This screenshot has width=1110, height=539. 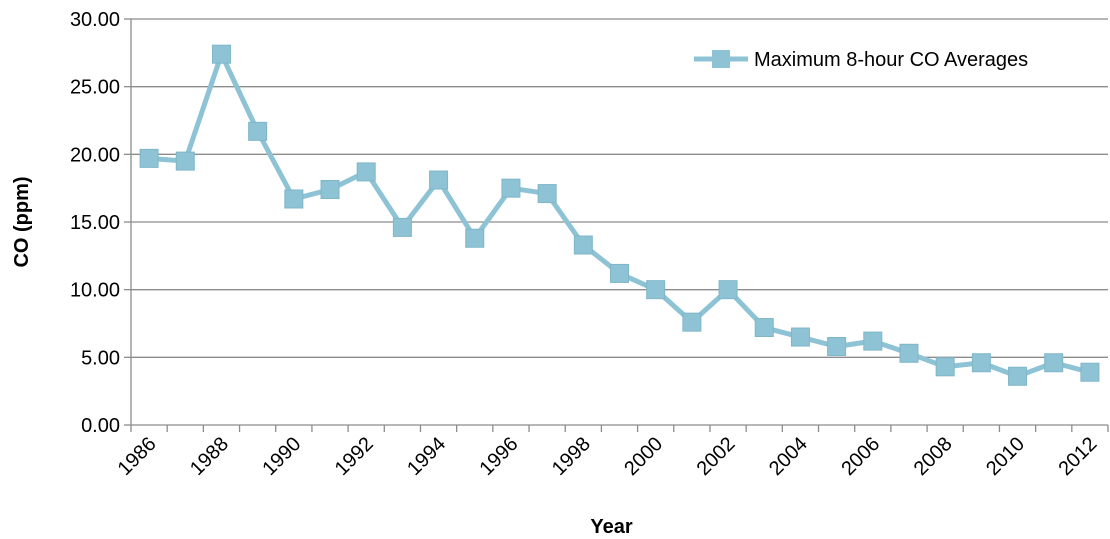 I want to click on x-tick-label: 1990, so click(x=281, y=456).